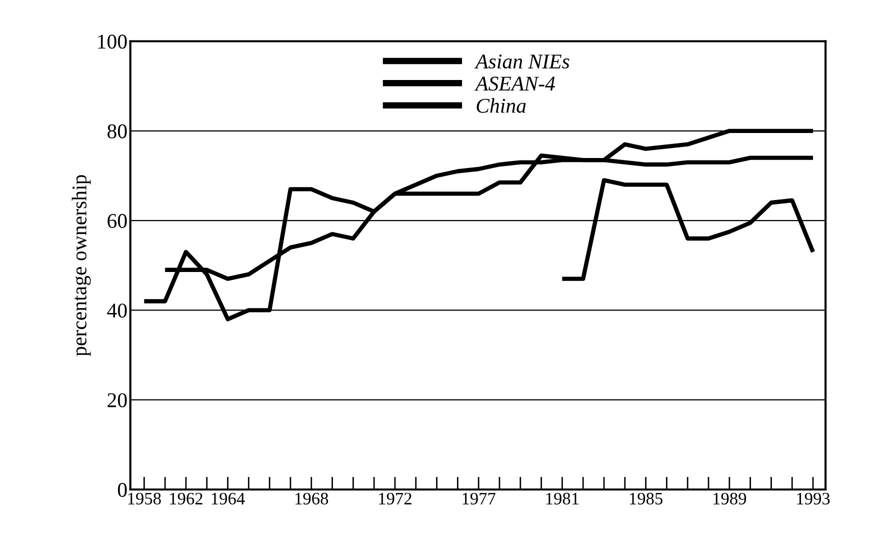  I want to click on x-tick-label: 1989, so click(730, 498).